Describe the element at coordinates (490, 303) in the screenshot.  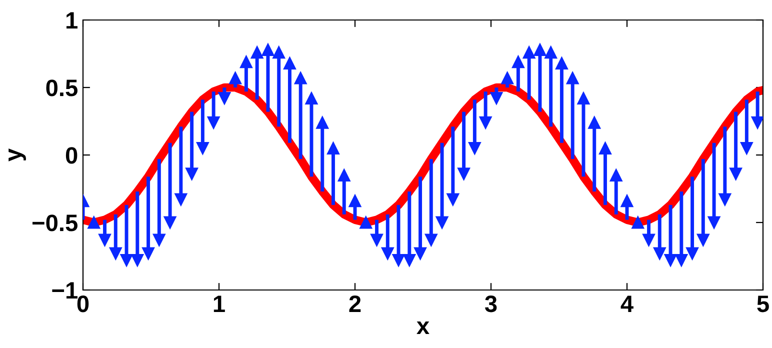
I see `x-tick-label: 3` at that location.